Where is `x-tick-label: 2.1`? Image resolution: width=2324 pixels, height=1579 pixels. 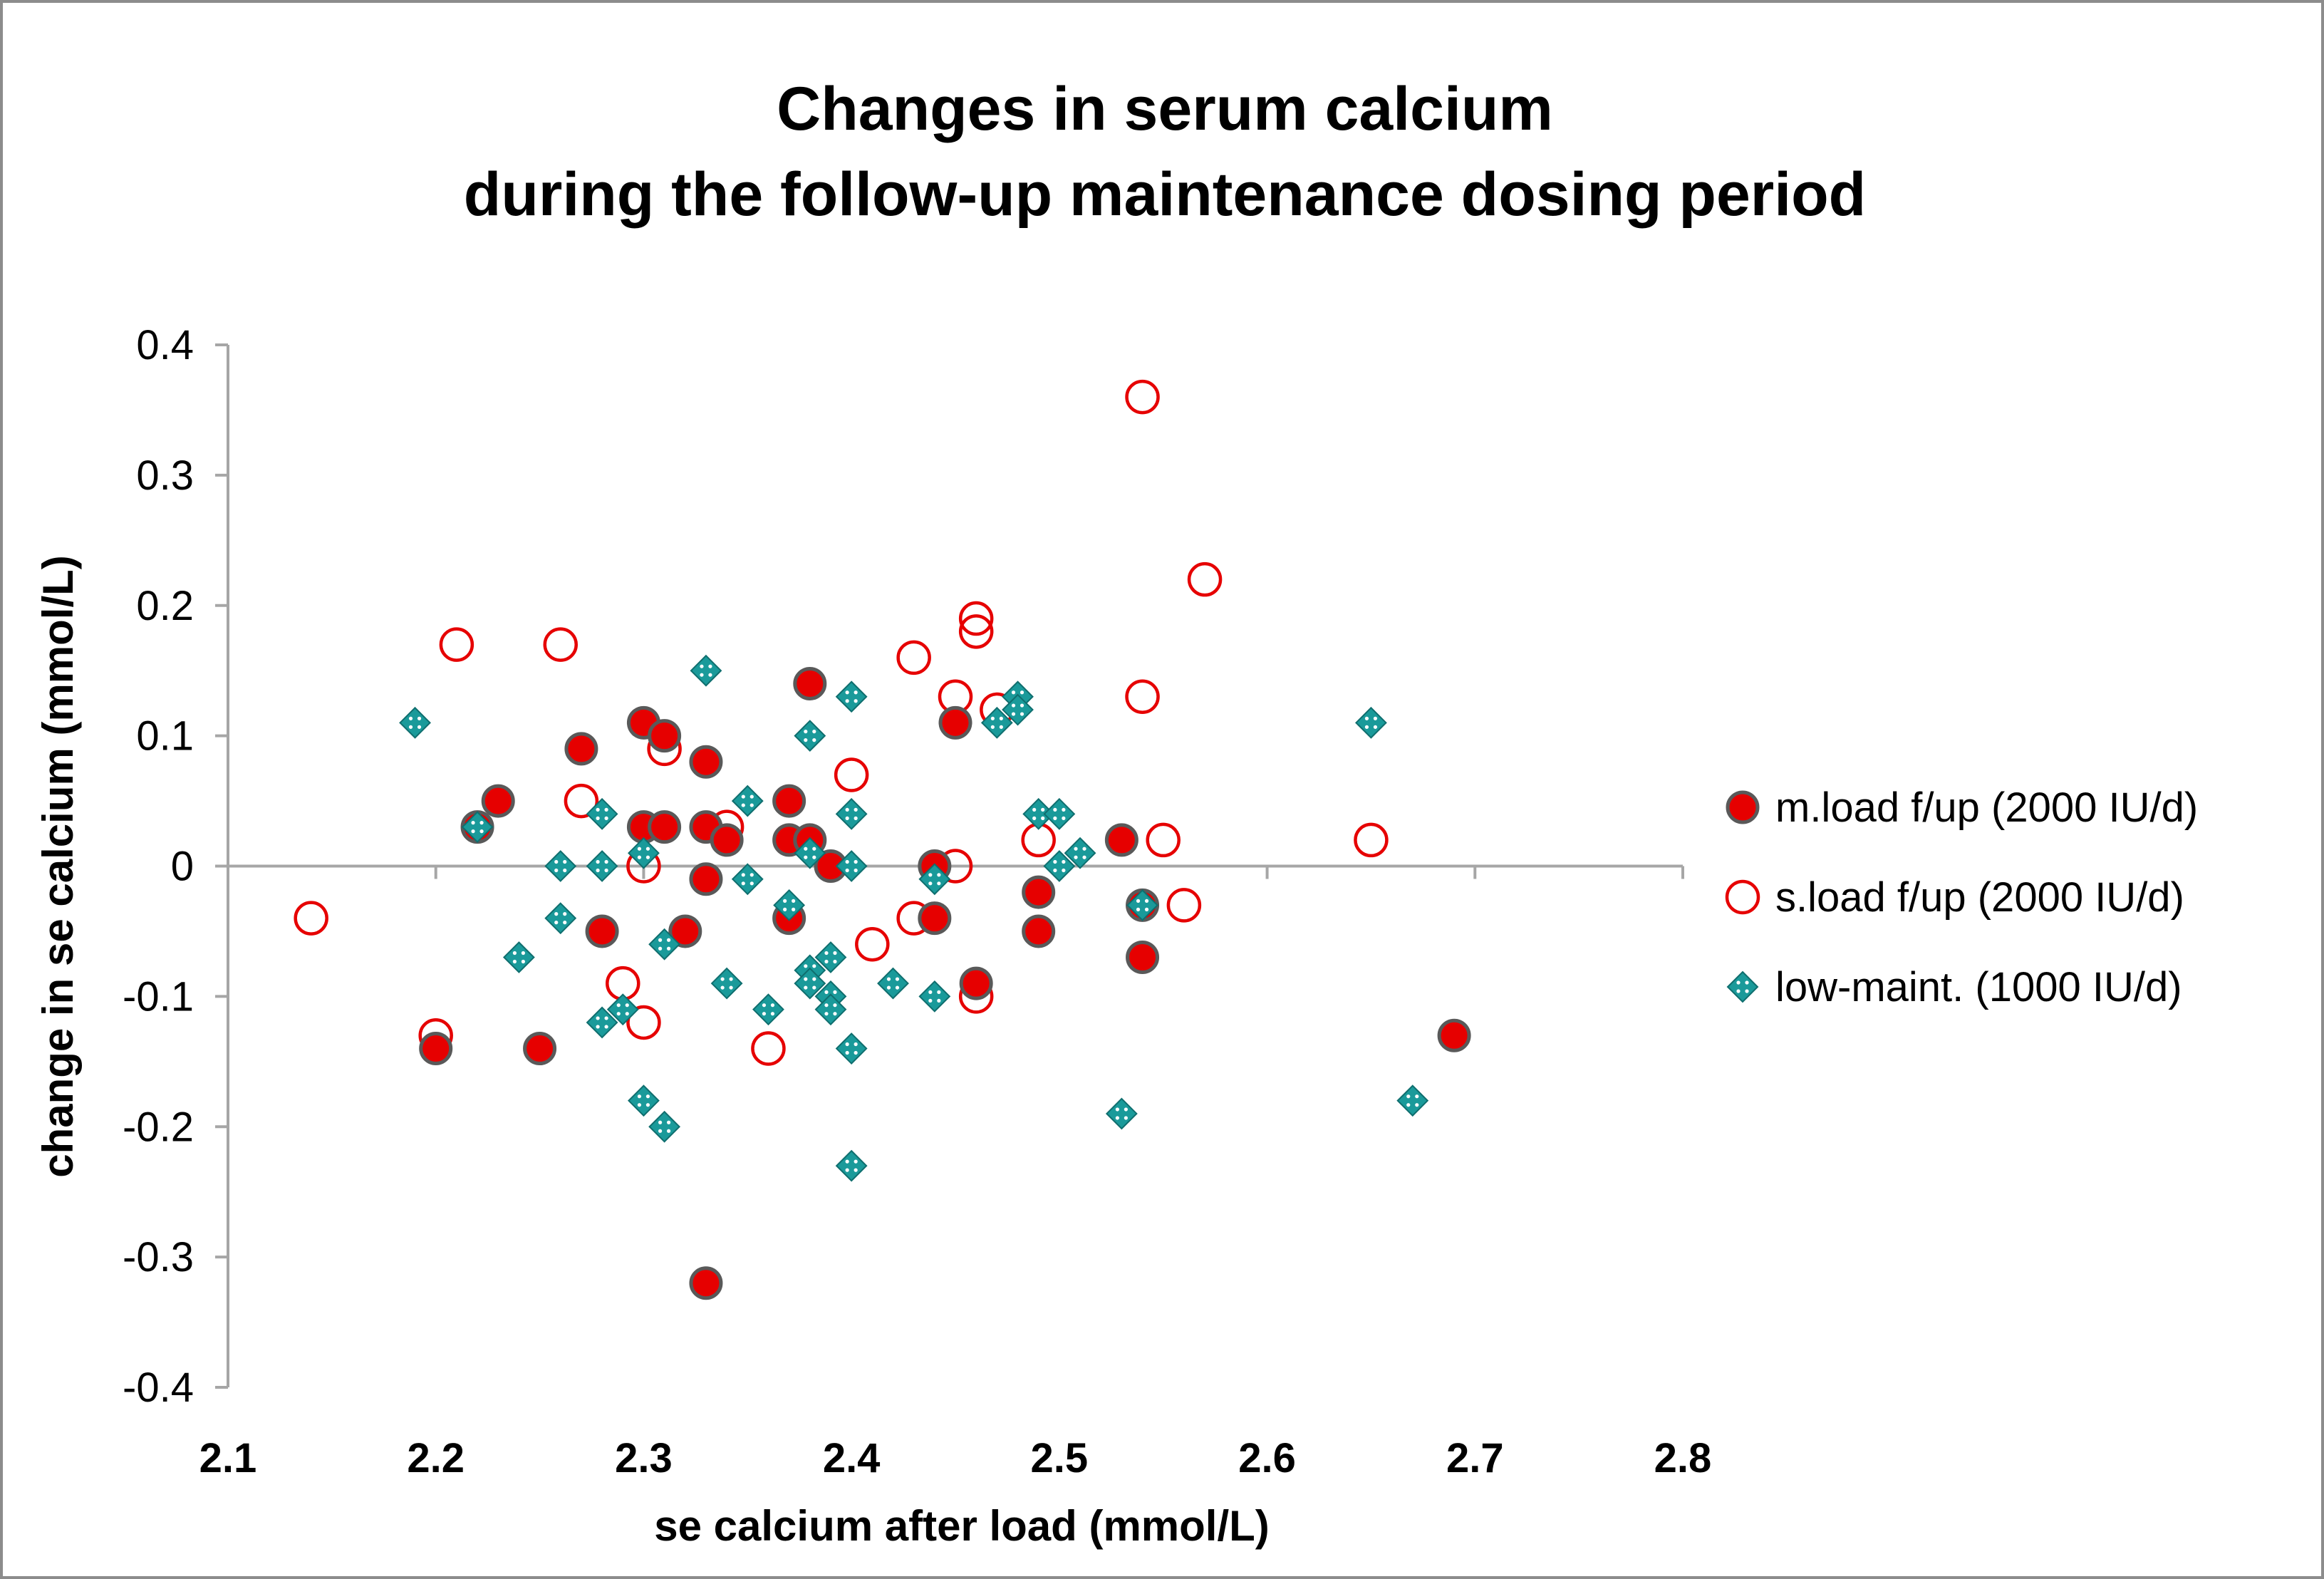
x-tick-label: 2.1 is located at coordinates (228, 1458).